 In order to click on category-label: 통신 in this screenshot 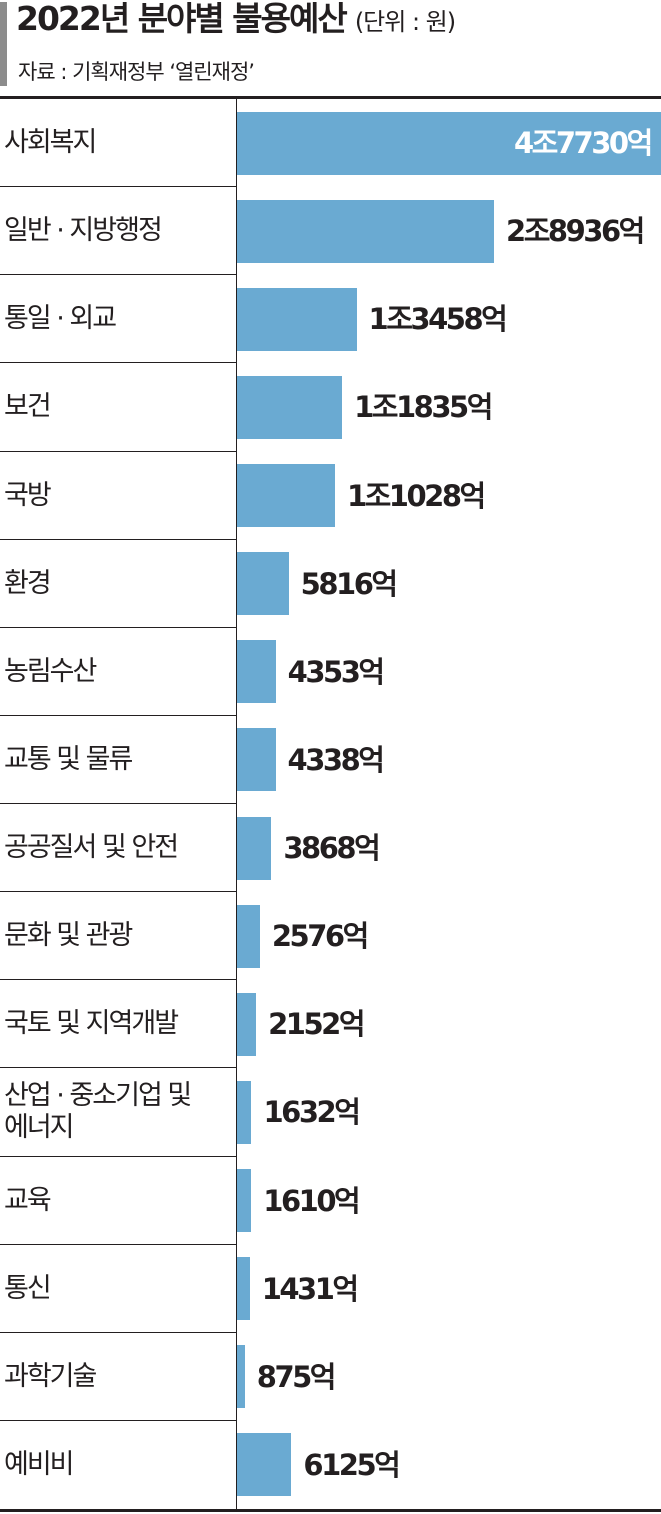, I will do `click(118, 1289)`.